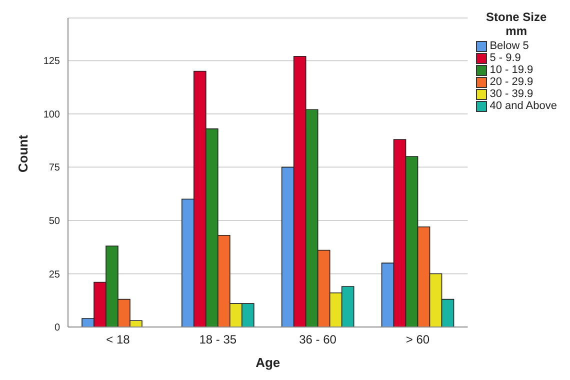 This screenshot has width=570, height=380. I want to click on y-tick-label: 50, so click(54, 221).